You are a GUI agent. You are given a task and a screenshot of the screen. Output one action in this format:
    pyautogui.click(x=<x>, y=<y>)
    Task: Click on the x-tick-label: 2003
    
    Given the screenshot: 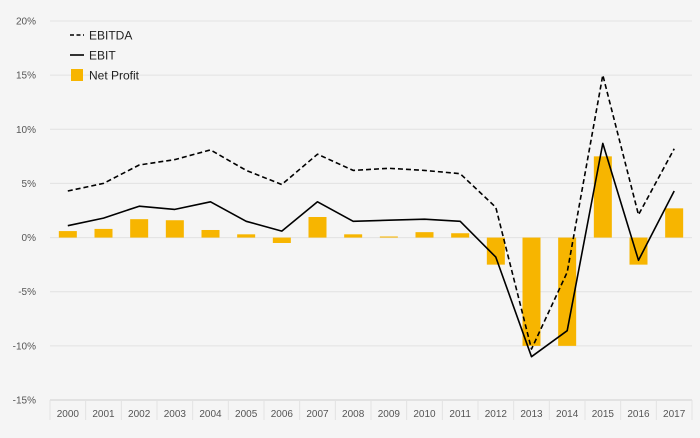 What is the action you would take?
    pyautogui.click(x=175, y=414)
    